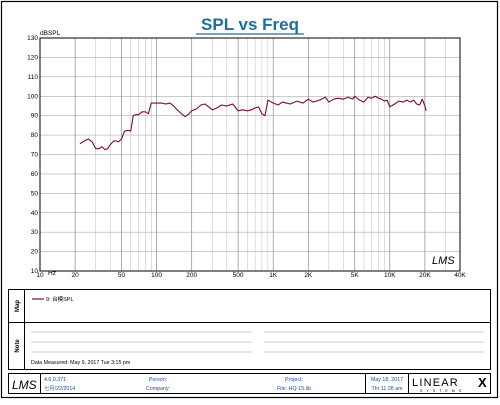 This screenshot has width=500, height=405. What do you see at coordinates (35, 174) in the screenshot?
I see `y-tick-label: 60` at bounding box center [35, 174].